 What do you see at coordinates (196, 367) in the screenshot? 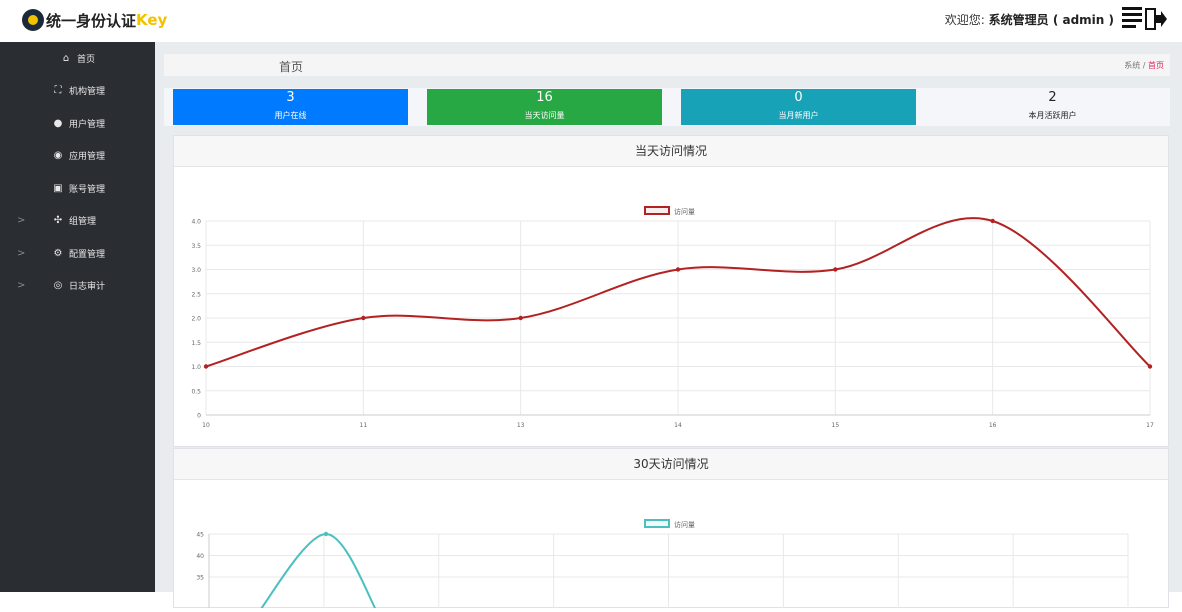
I see `y-tick-label: 1.0` at bounding box center [196, 367].